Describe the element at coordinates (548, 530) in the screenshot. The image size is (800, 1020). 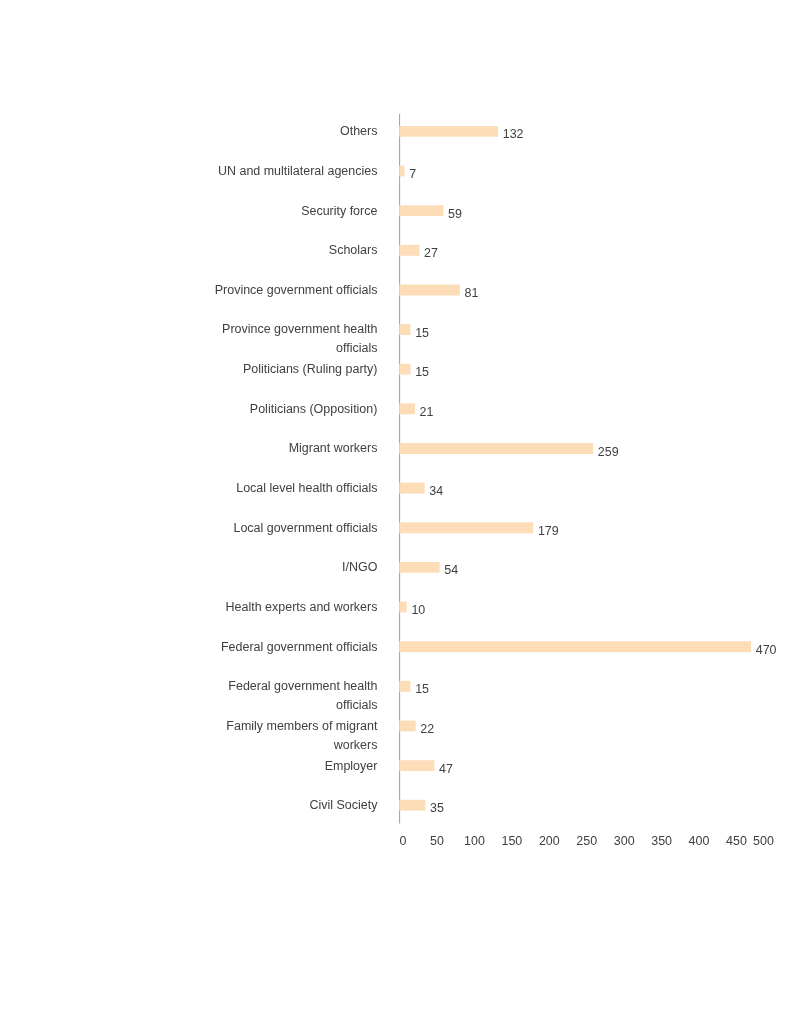
I see `data-label: 179` at that location.